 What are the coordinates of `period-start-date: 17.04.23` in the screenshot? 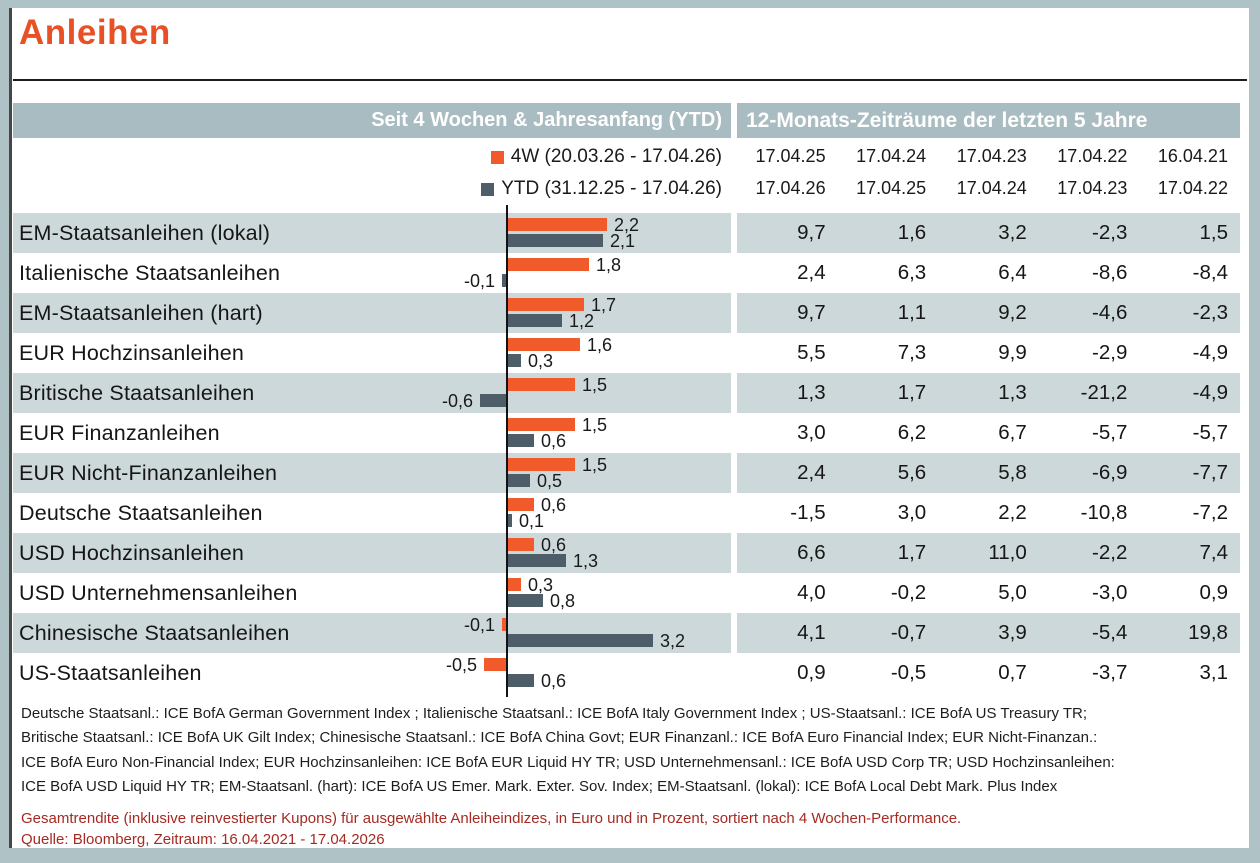 It's located at (991, 156).